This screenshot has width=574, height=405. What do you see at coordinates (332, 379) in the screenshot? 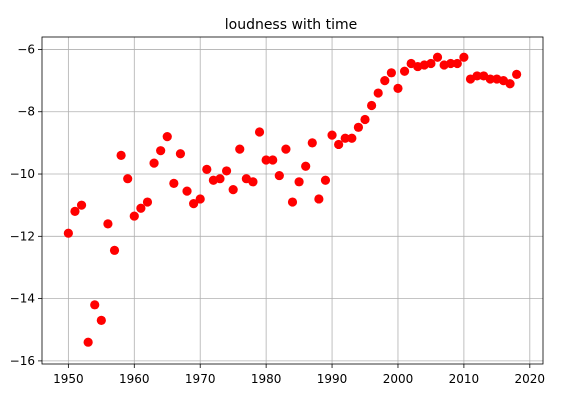
I see `x-tick-label: 1990` at bounding box center [332, 379].